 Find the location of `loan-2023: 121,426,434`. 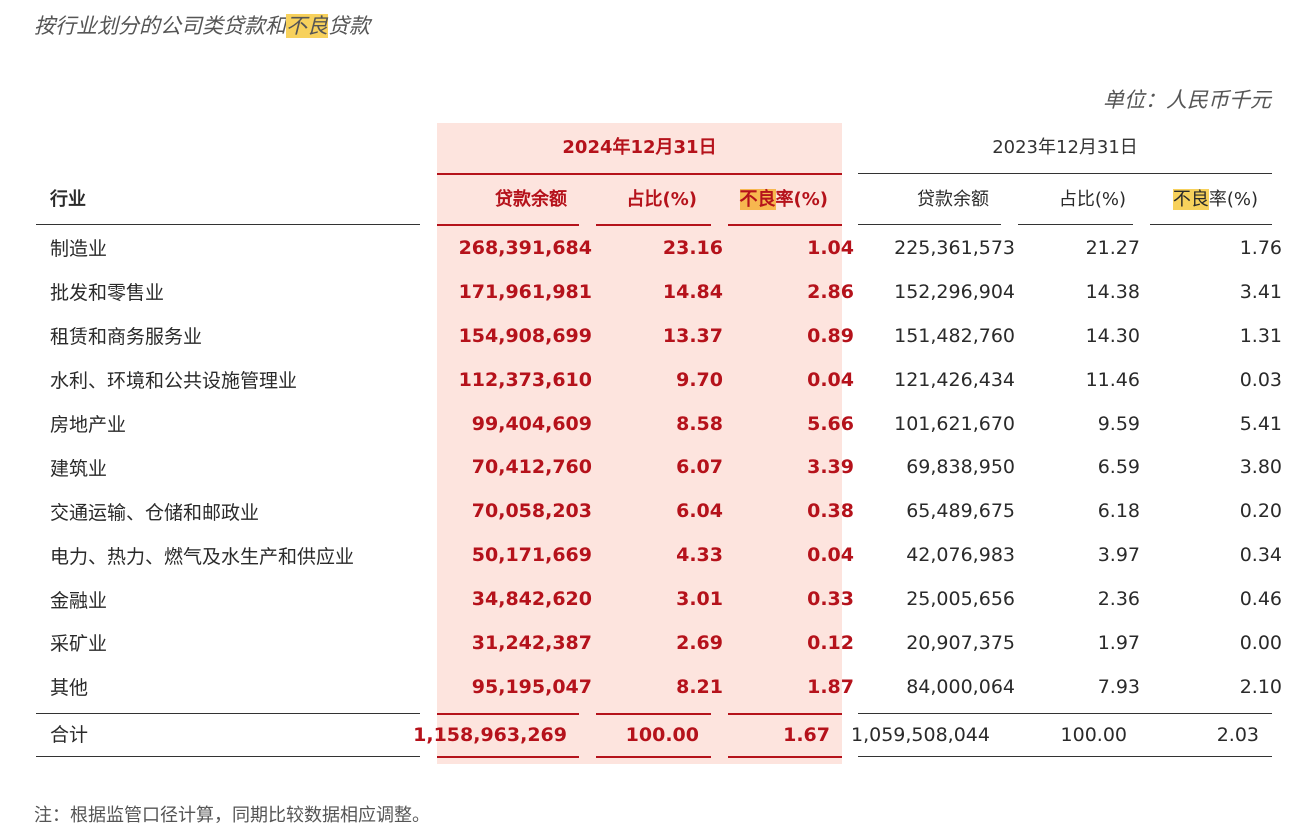

loan-2023: 121,426,434 is located at coordinates (954, 379).